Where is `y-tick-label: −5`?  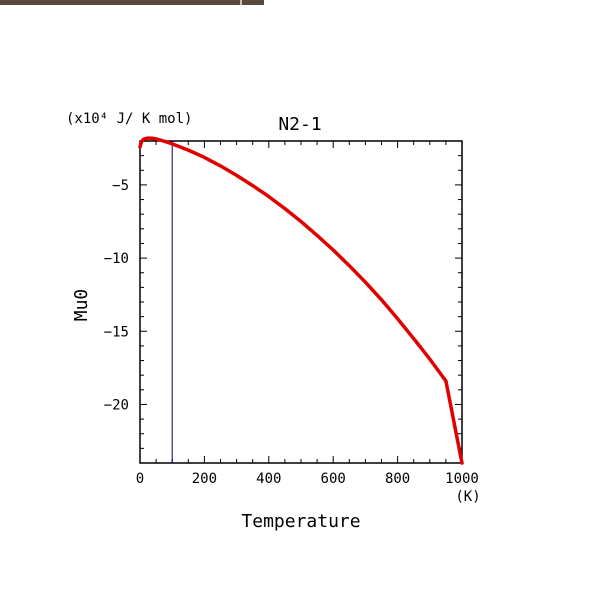
y-tick-label: −5 is located at coordinates (120, 186).